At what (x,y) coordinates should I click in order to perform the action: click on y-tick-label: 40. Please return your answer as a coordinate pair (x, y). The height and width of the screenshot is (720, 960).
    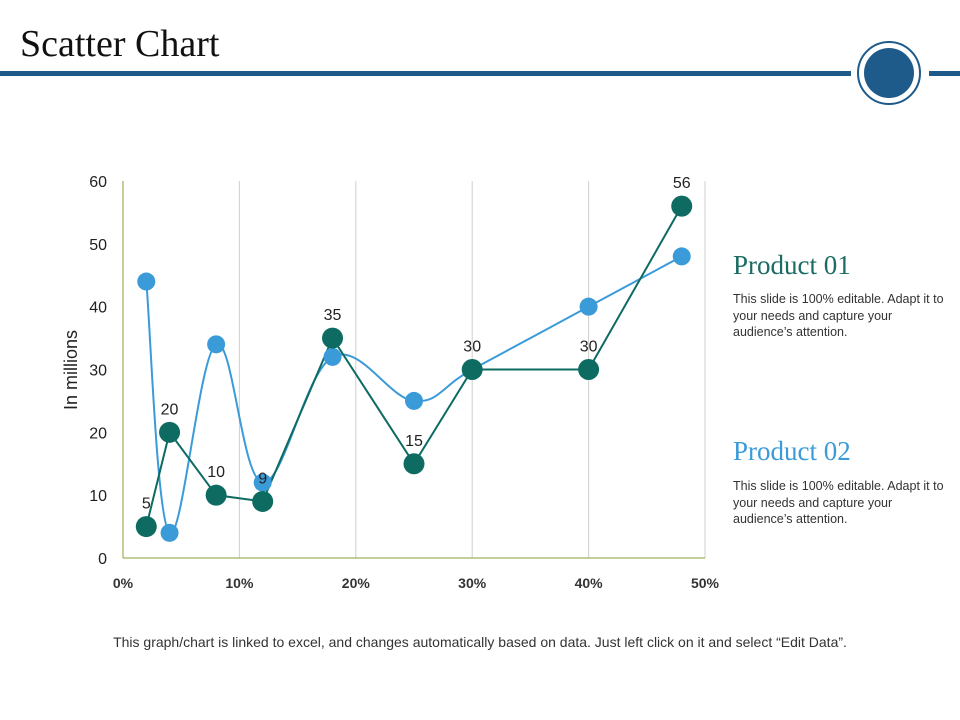
    Looking at the image, I should click on (98, 308).